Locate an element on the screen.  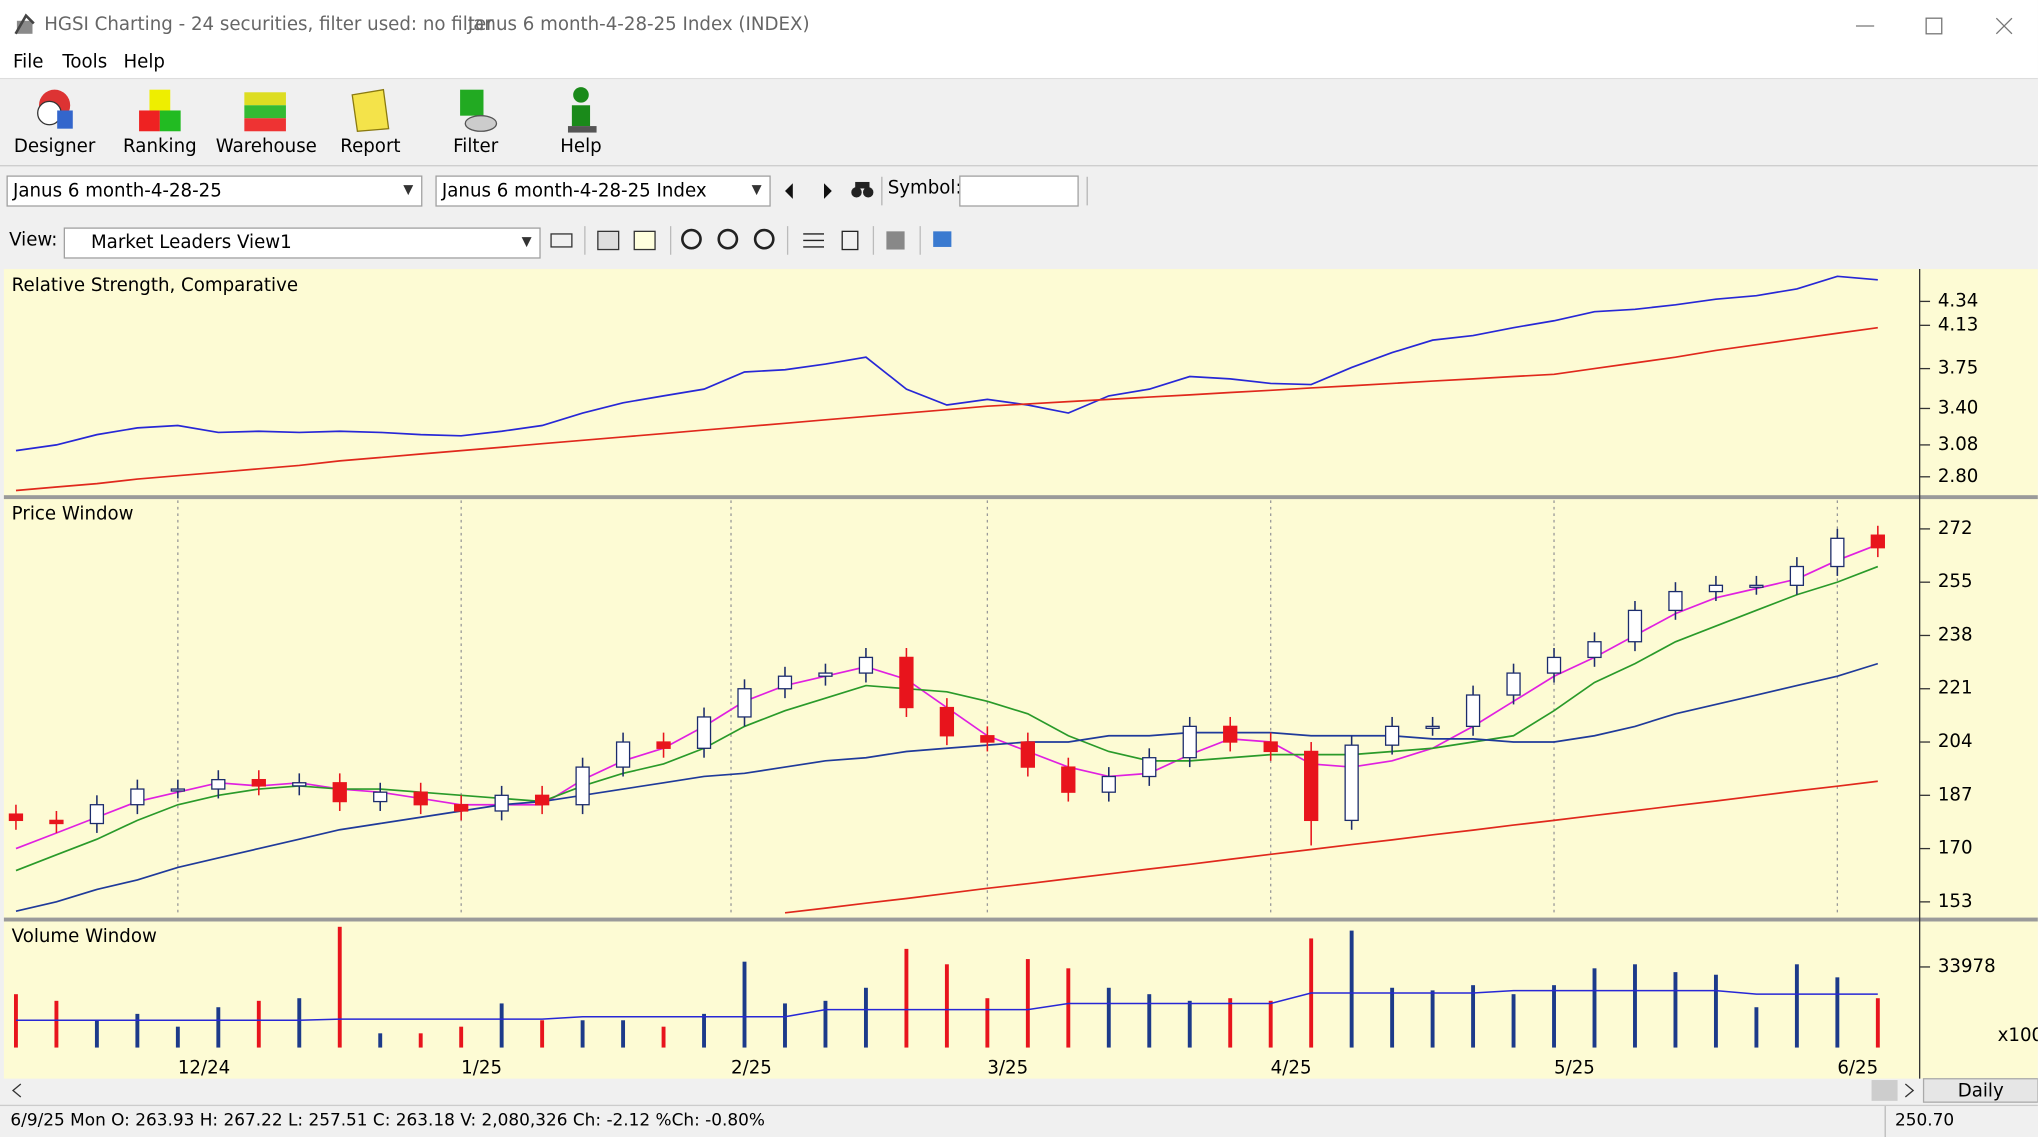
button-label: Filter is located at coordinates (476, 147).